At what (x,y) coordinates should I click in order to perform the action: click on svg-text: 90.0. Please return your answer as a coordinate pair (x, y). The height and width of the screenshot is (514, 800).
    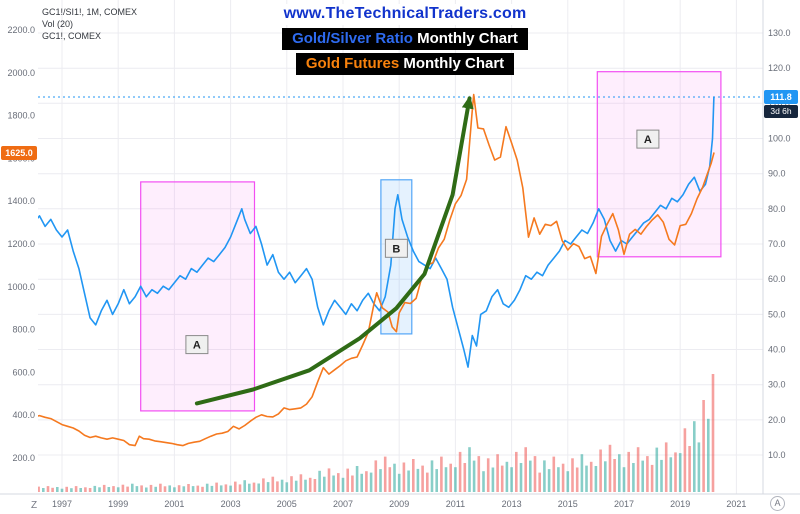
    Looking at the image, I should click on (777, 174).